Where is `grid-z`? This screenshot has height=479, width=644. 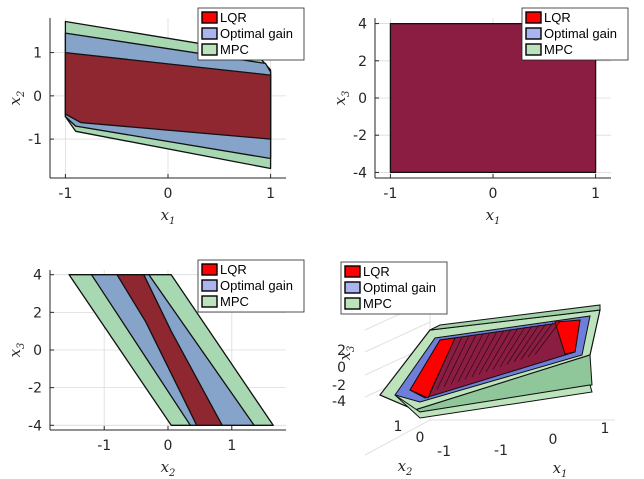 grid-z is located at coordinates (397, 337).